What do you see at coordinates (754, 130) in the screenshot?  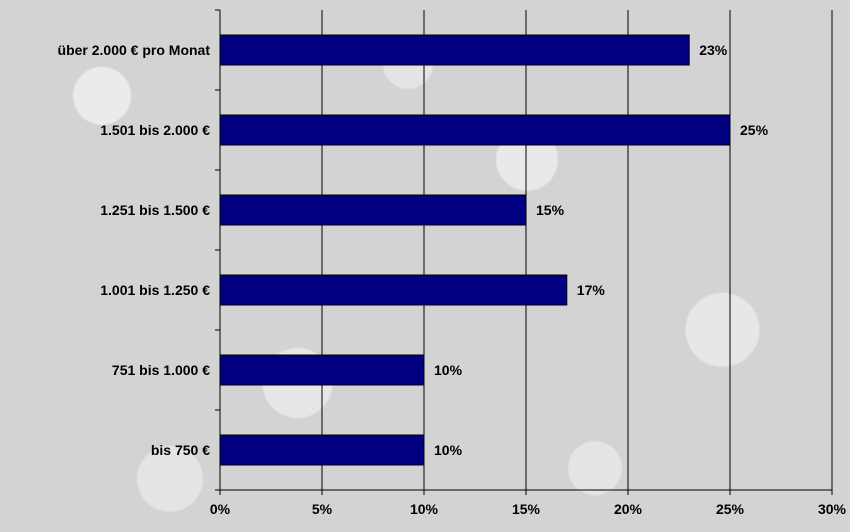 I see `value-label: 25%` at bounding box center [754, 130].